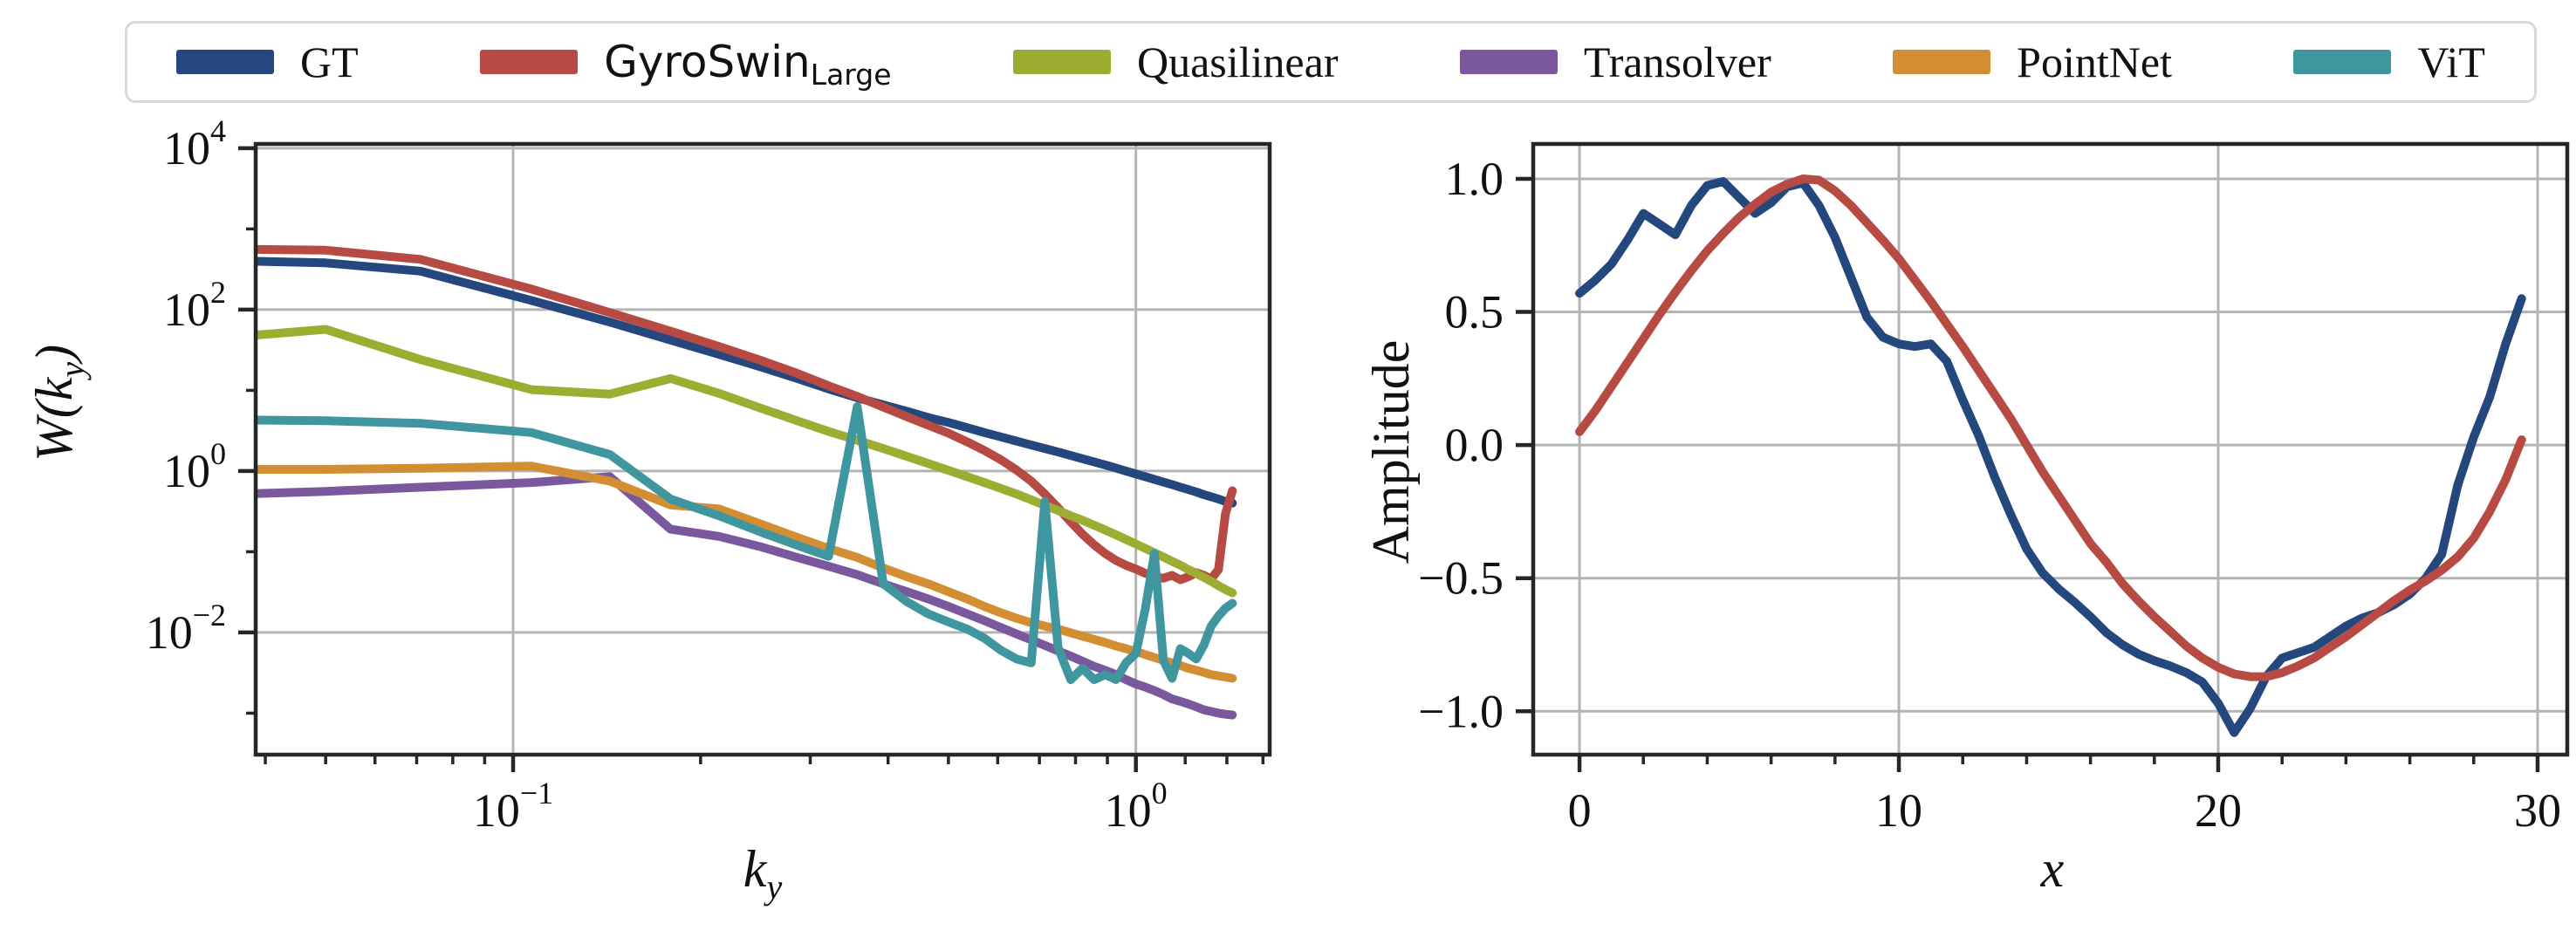 Image resolution: width=2576 pixels, height=937 pixels. What do you see at coordinates (186, 628) in the screenshot?
I see `y-tick-label: 10⁻²` at bounding box center [186, 628].